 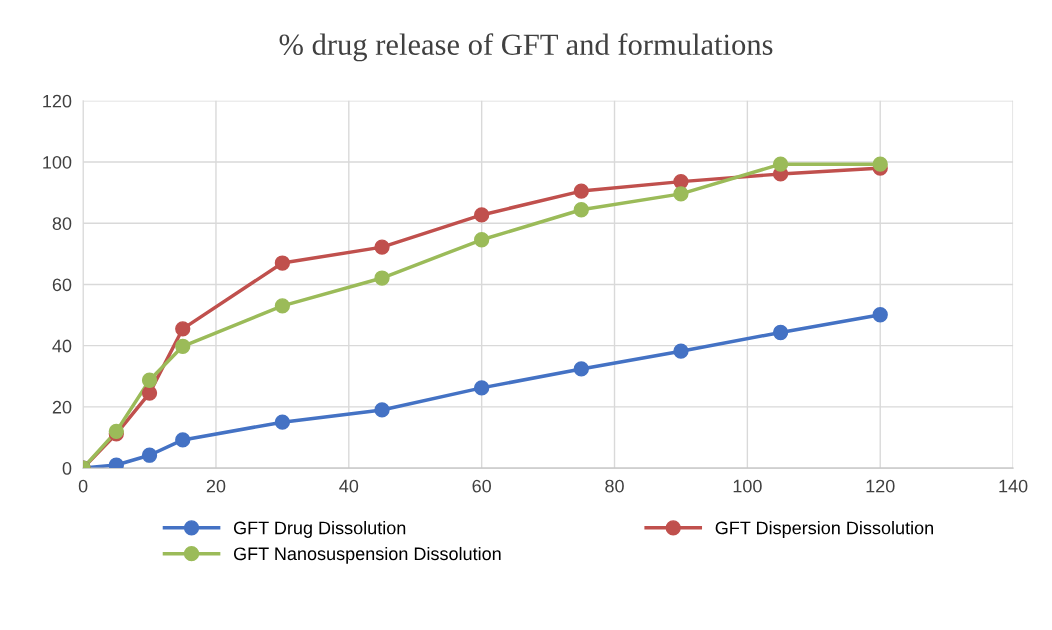 I want to click on y-tick-label: 80, so click(x=62, y=223).